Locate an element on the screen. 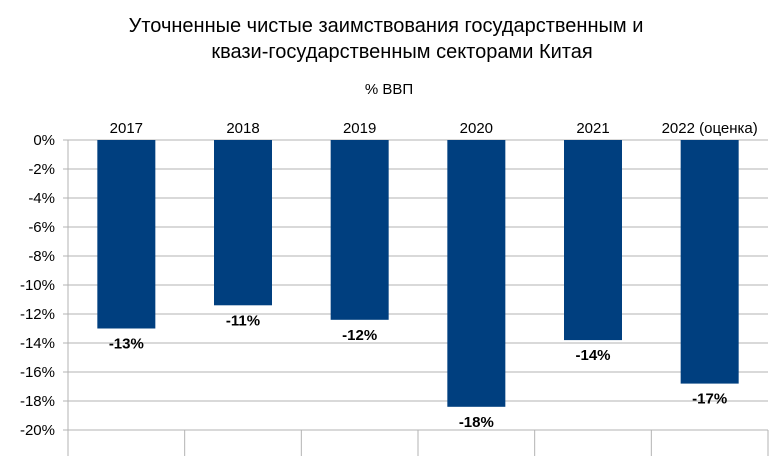  category-label: 2020 is located at coordinates (476, 128).